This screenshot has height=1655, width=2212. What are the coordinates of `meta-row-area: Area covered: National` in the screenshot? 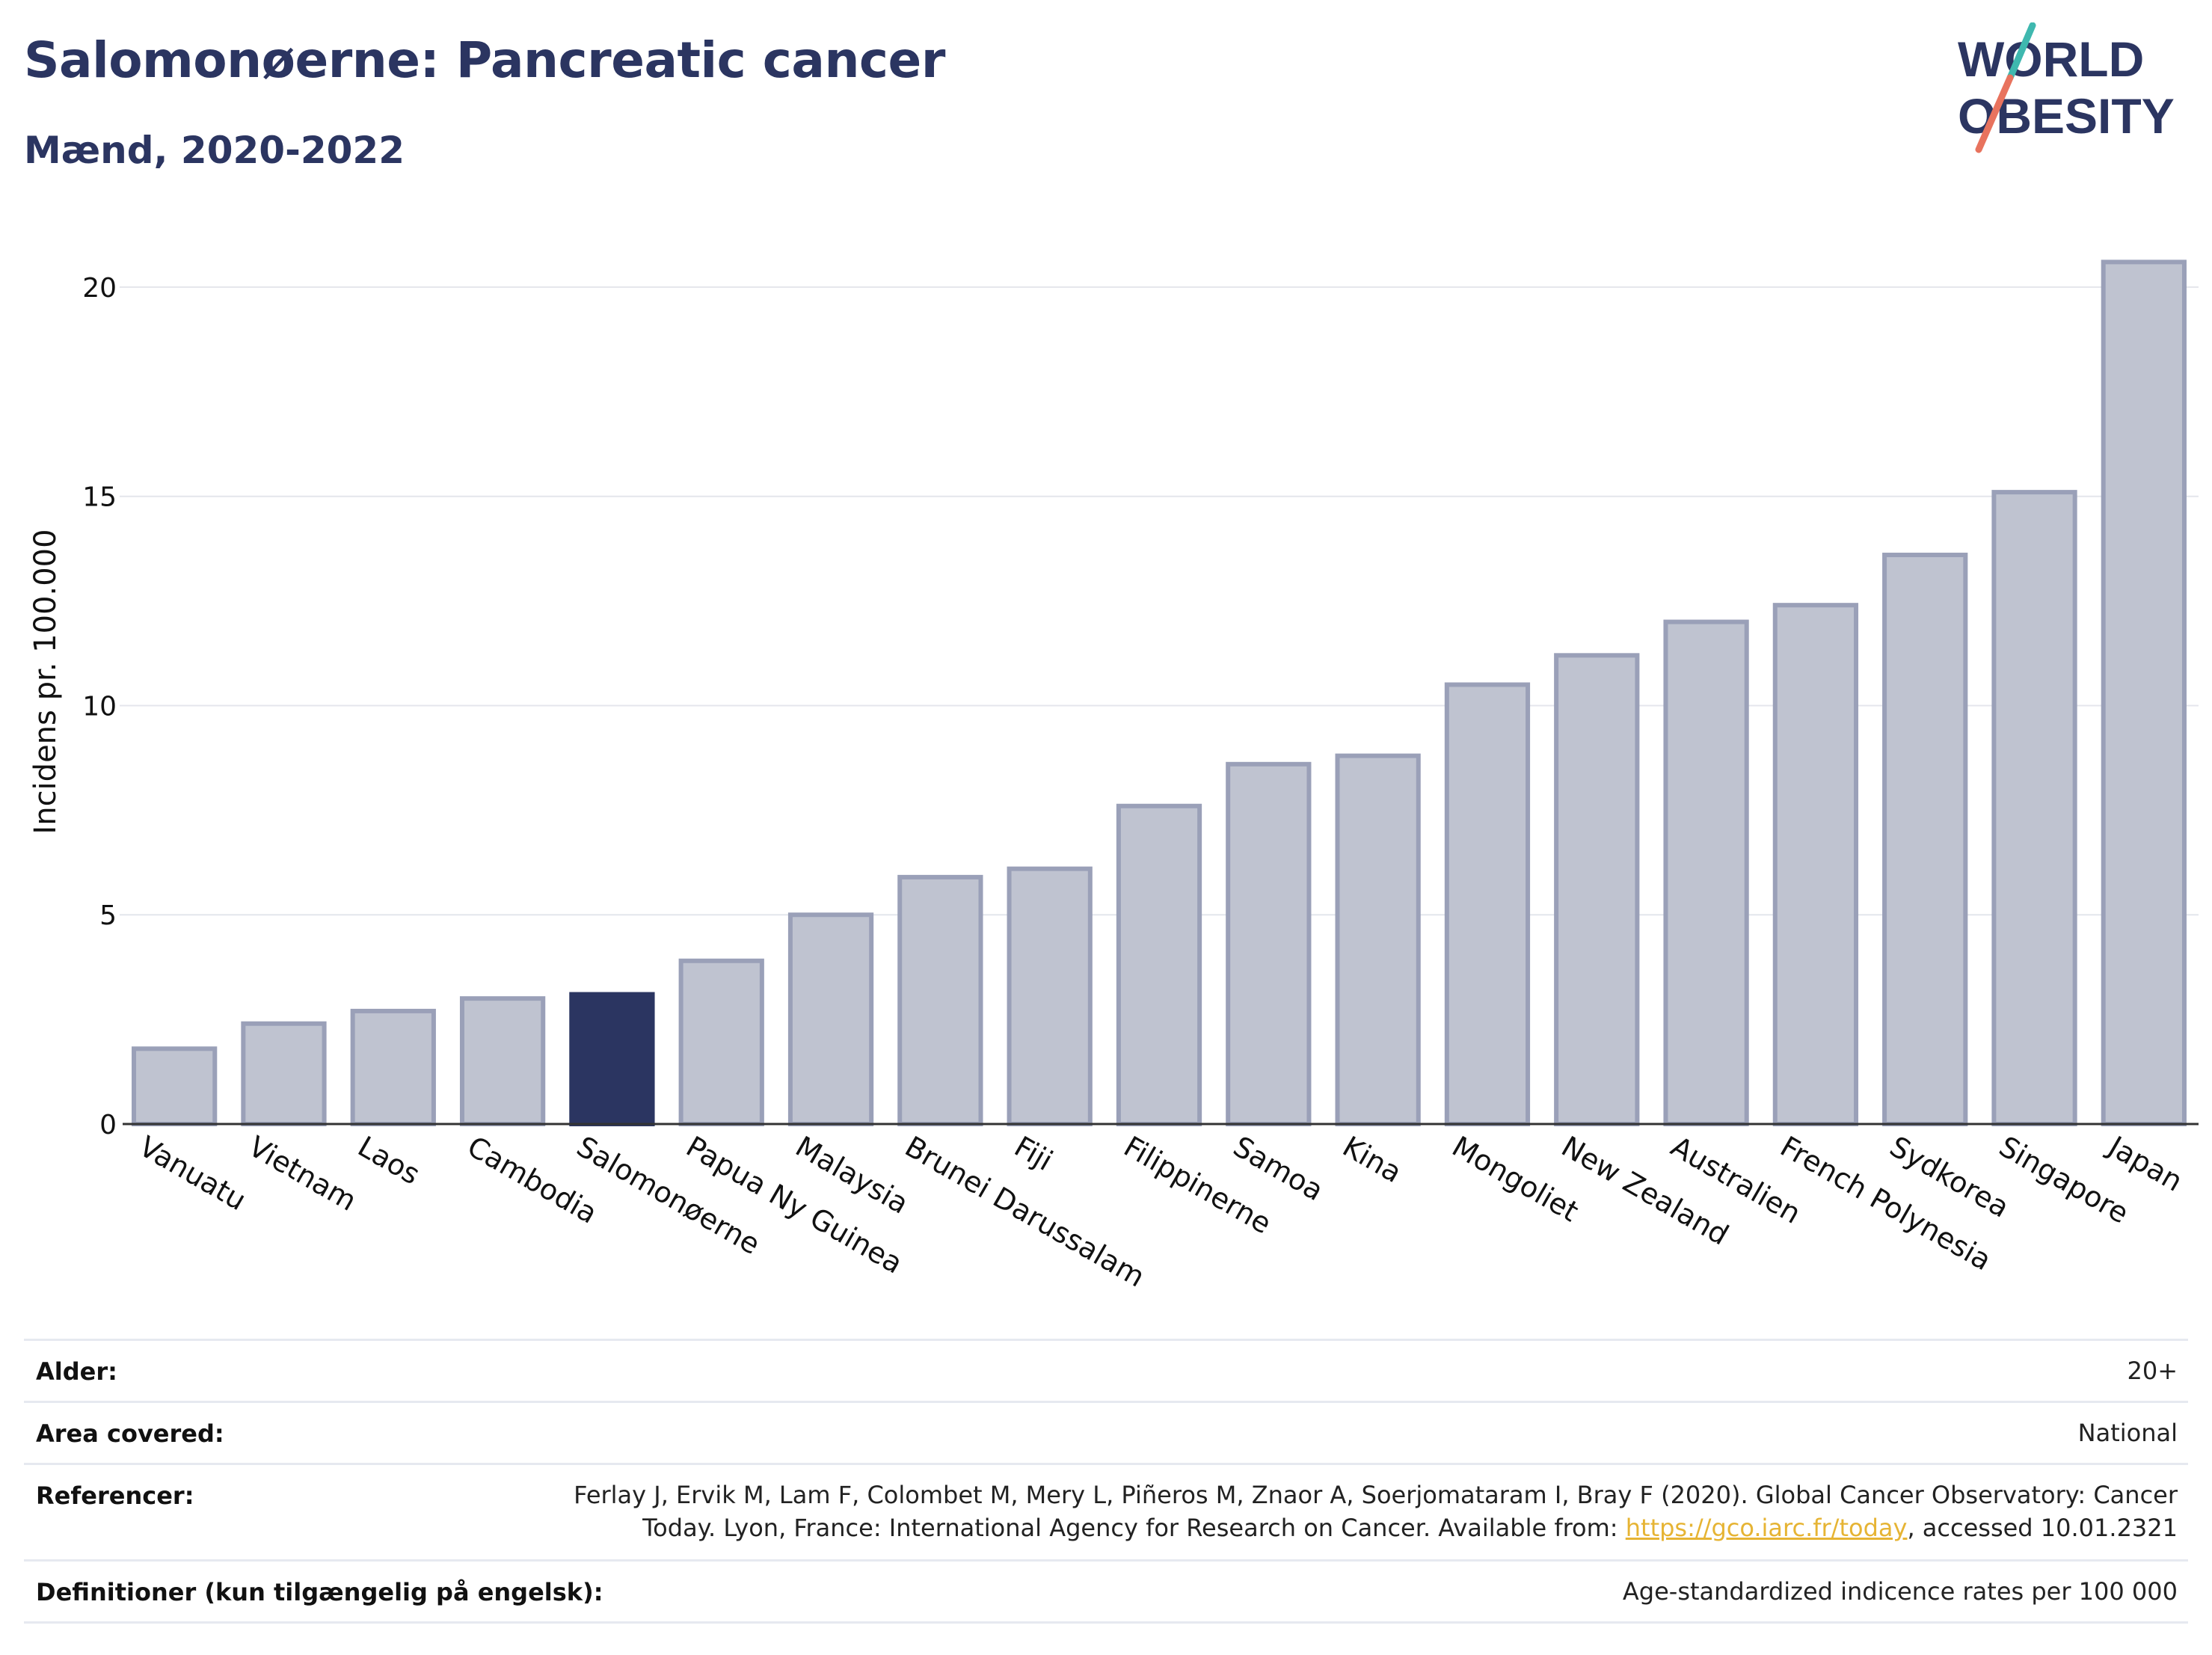 It's located at (1106, 1432).